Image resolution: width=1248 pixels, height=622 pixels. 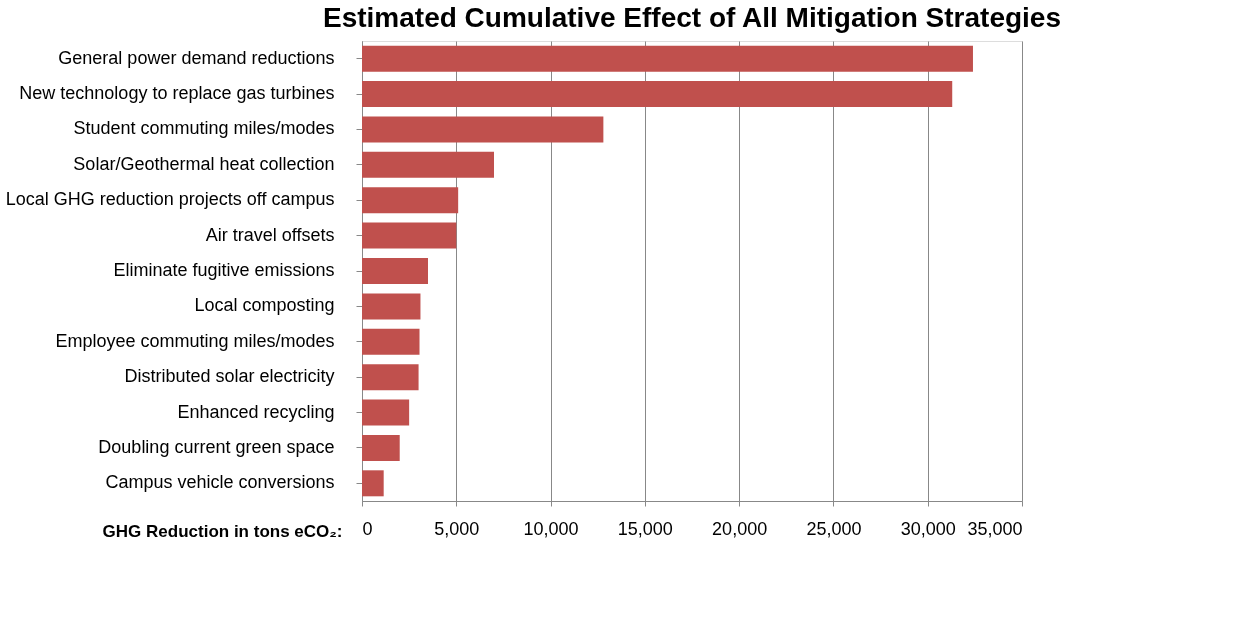 I want to click on y-tick-label: Campus vehicle conversions, so click(x=220, y=482).